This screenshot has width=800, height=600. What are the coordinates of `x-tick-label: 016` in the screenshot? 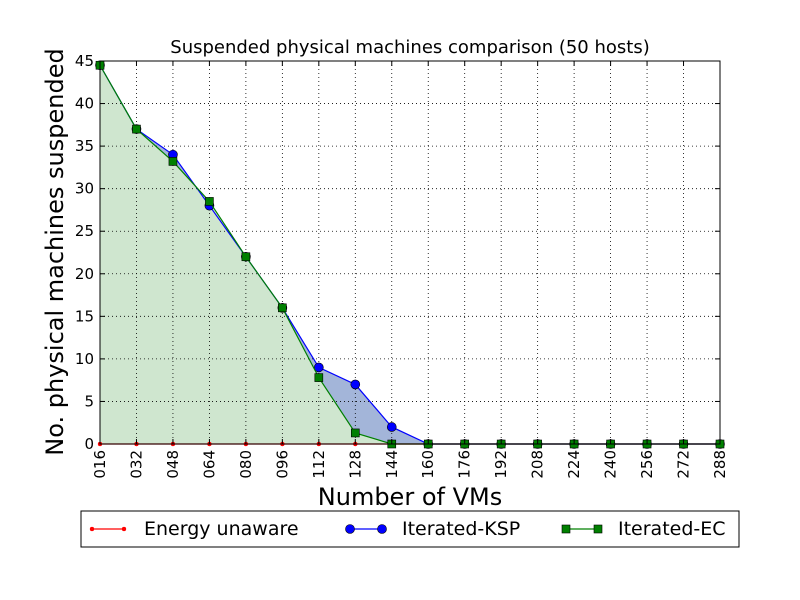 It's located at (100, 464).